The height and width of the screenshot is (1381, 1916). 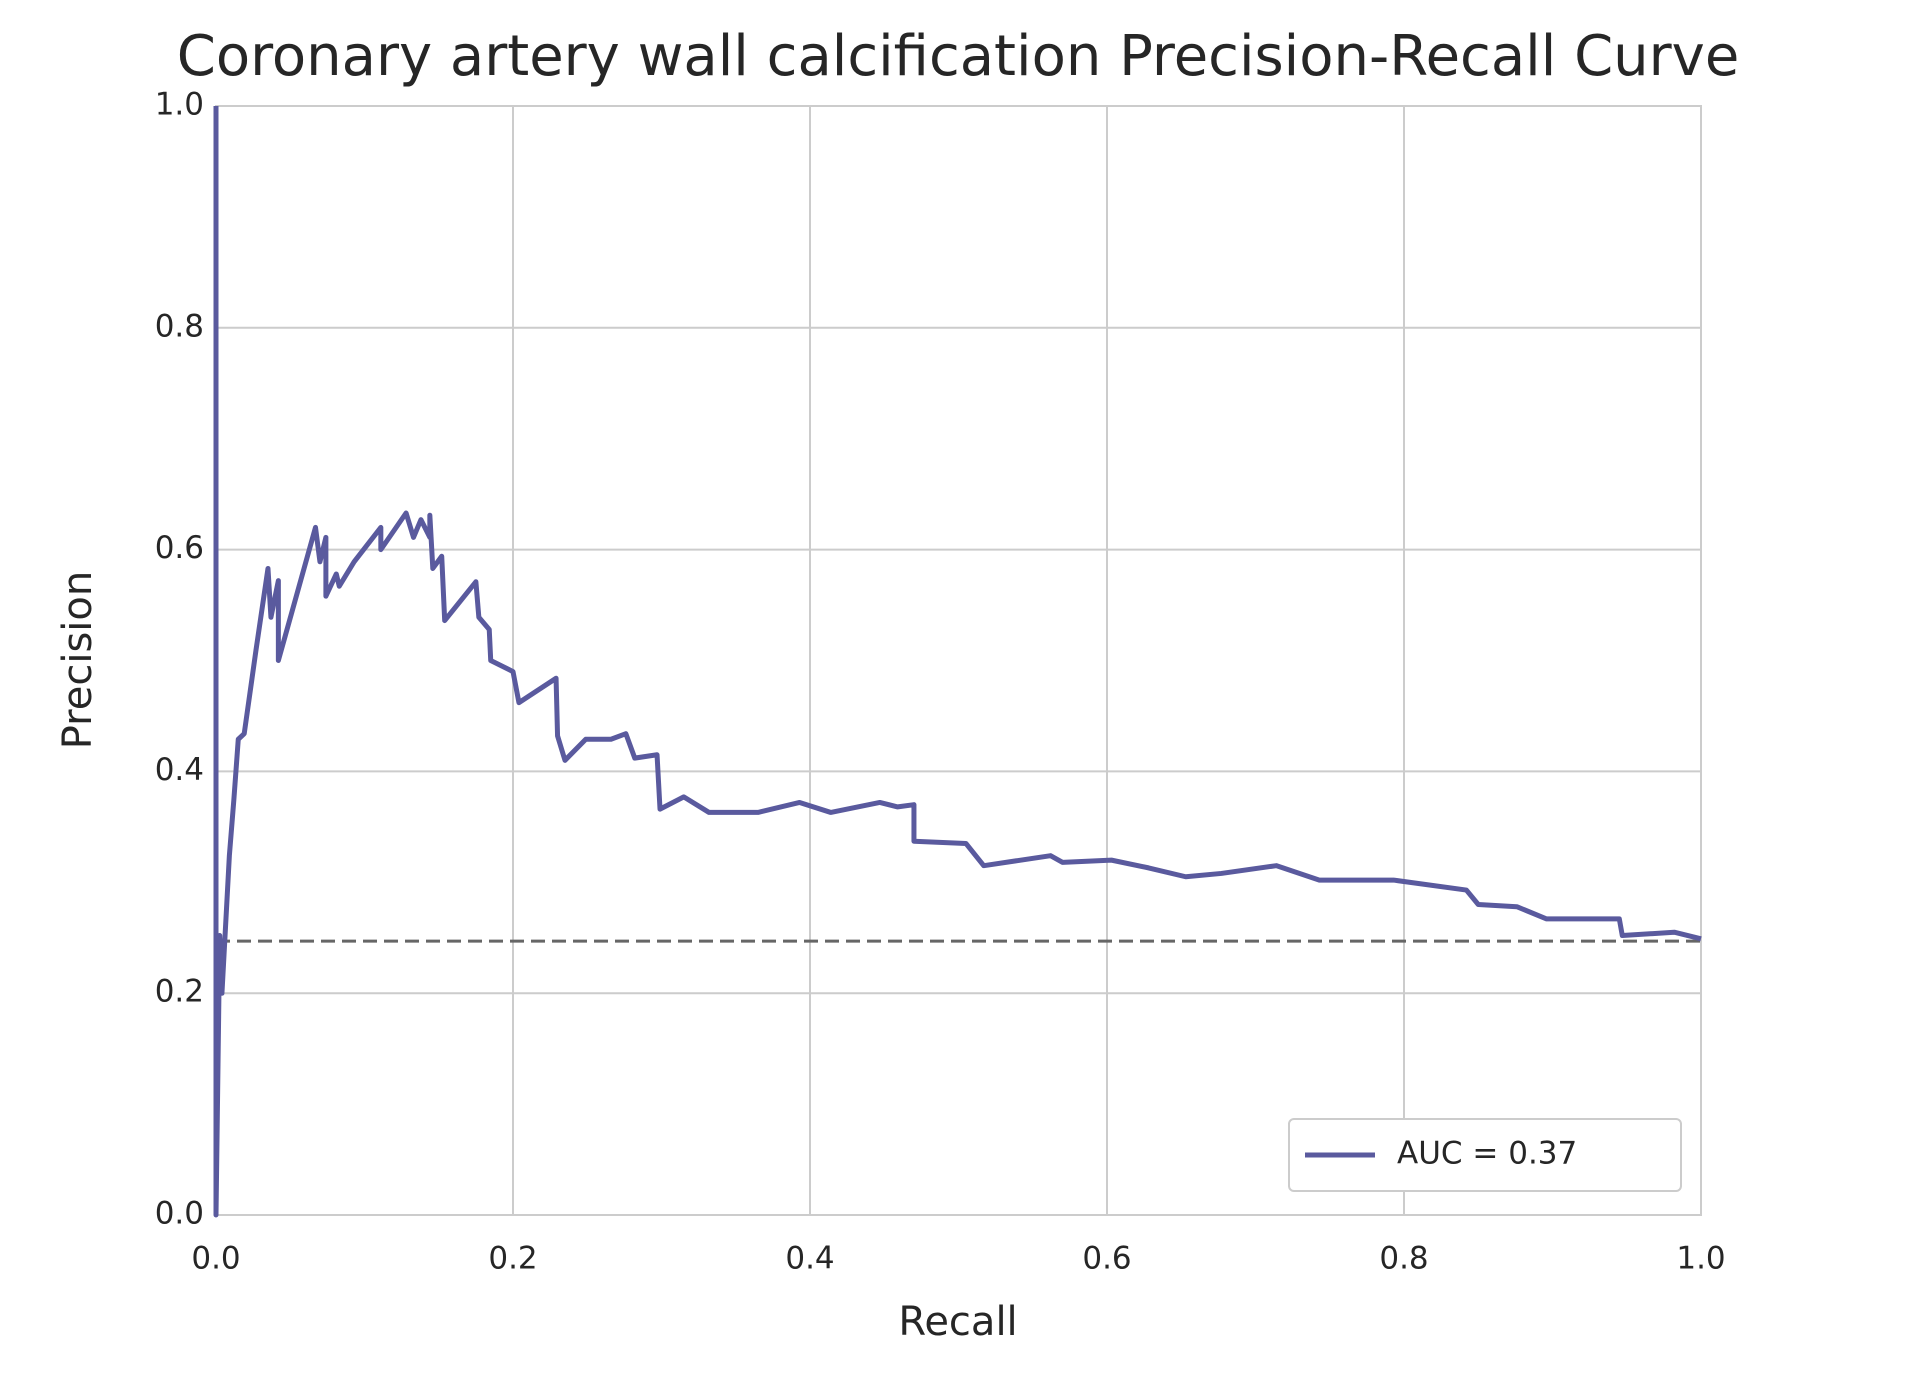 What do you see at coordinates (179, 548) in the screenshot?
I see `y-tick-label: 0.6` at bounding box center [179, 548].